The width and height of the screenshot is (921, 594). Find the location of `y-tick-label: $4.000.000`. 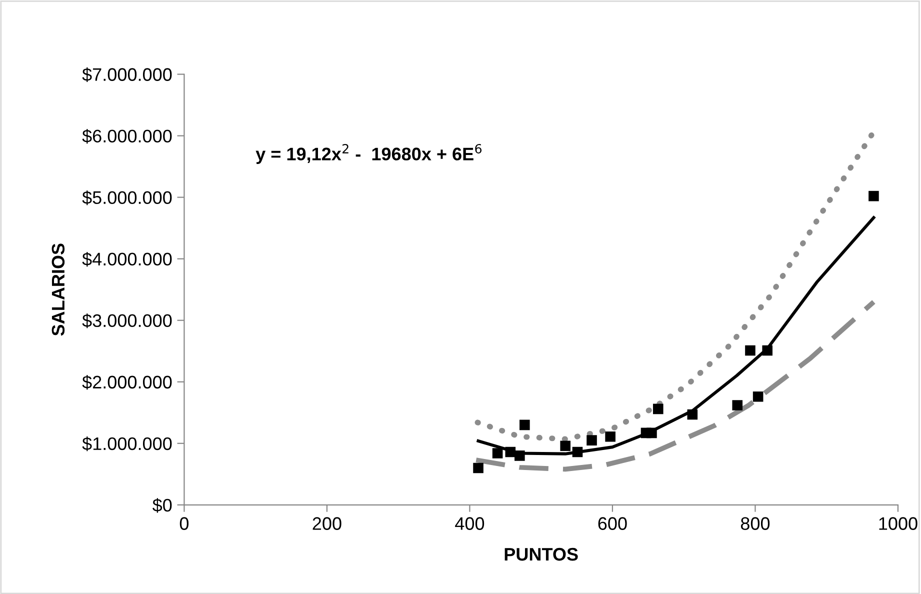

y-tick-label: $4.000.000 is located at coordinates (127, 259).